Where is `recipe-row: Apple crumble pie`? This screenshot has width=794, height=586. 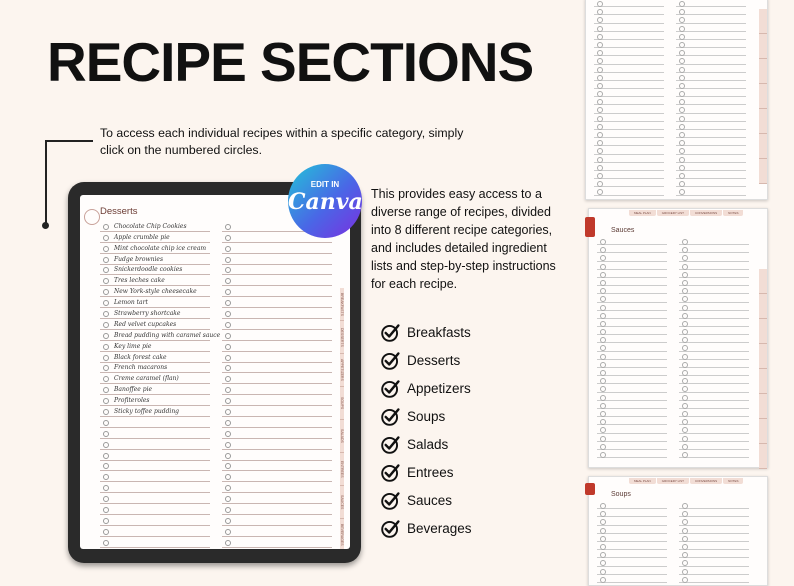
recipe-row: Apple crumble pie is located at coordinates (155, 237).